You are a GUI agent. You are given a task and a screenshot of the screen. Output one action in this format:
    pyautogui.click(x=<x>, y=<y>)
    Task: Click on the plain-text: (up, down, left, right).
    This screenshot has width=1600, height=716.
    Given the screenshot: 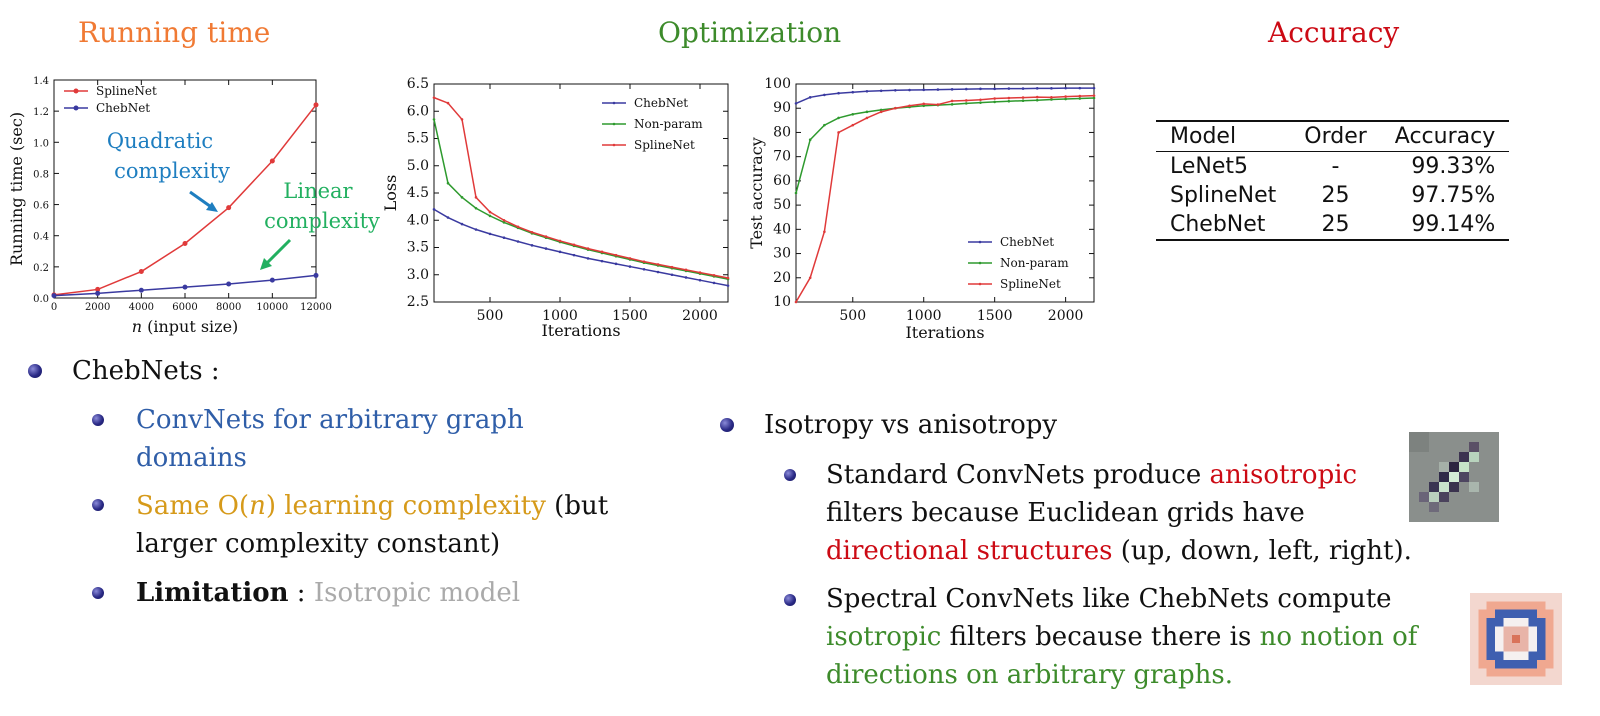 What is the action you would take?
    pyautogui.click(x=1262, y=551)
    